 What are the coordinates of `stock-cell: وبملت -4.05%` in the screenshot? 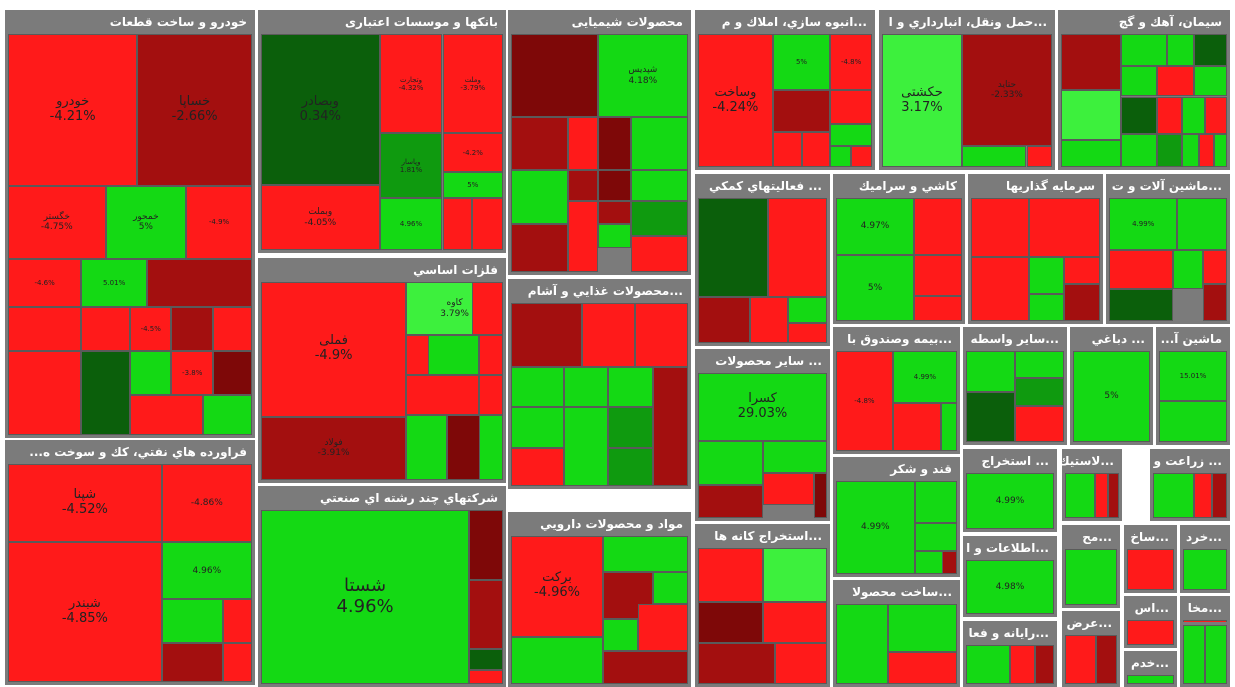 It's located at (320, 217).